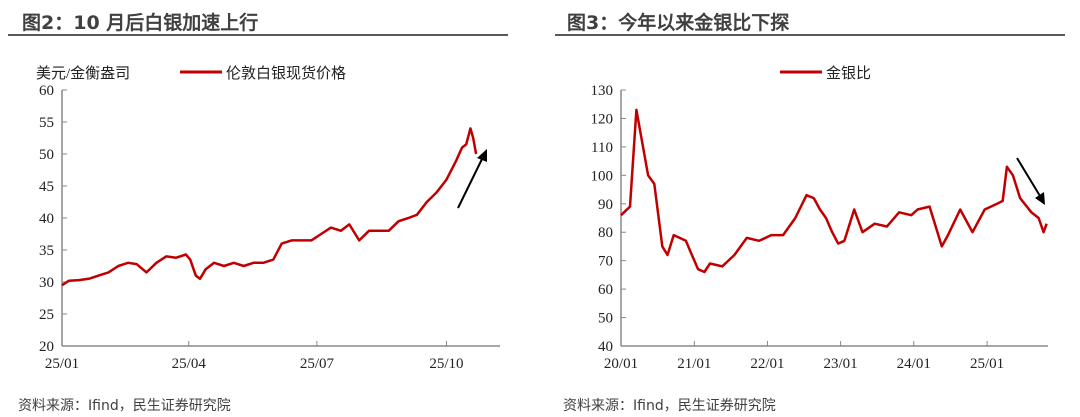 This screenshot has height=417, width=1080. Describe the element at coordinates (602, 119) in the screenshot. I see `y-tick-label: 120` at that location.